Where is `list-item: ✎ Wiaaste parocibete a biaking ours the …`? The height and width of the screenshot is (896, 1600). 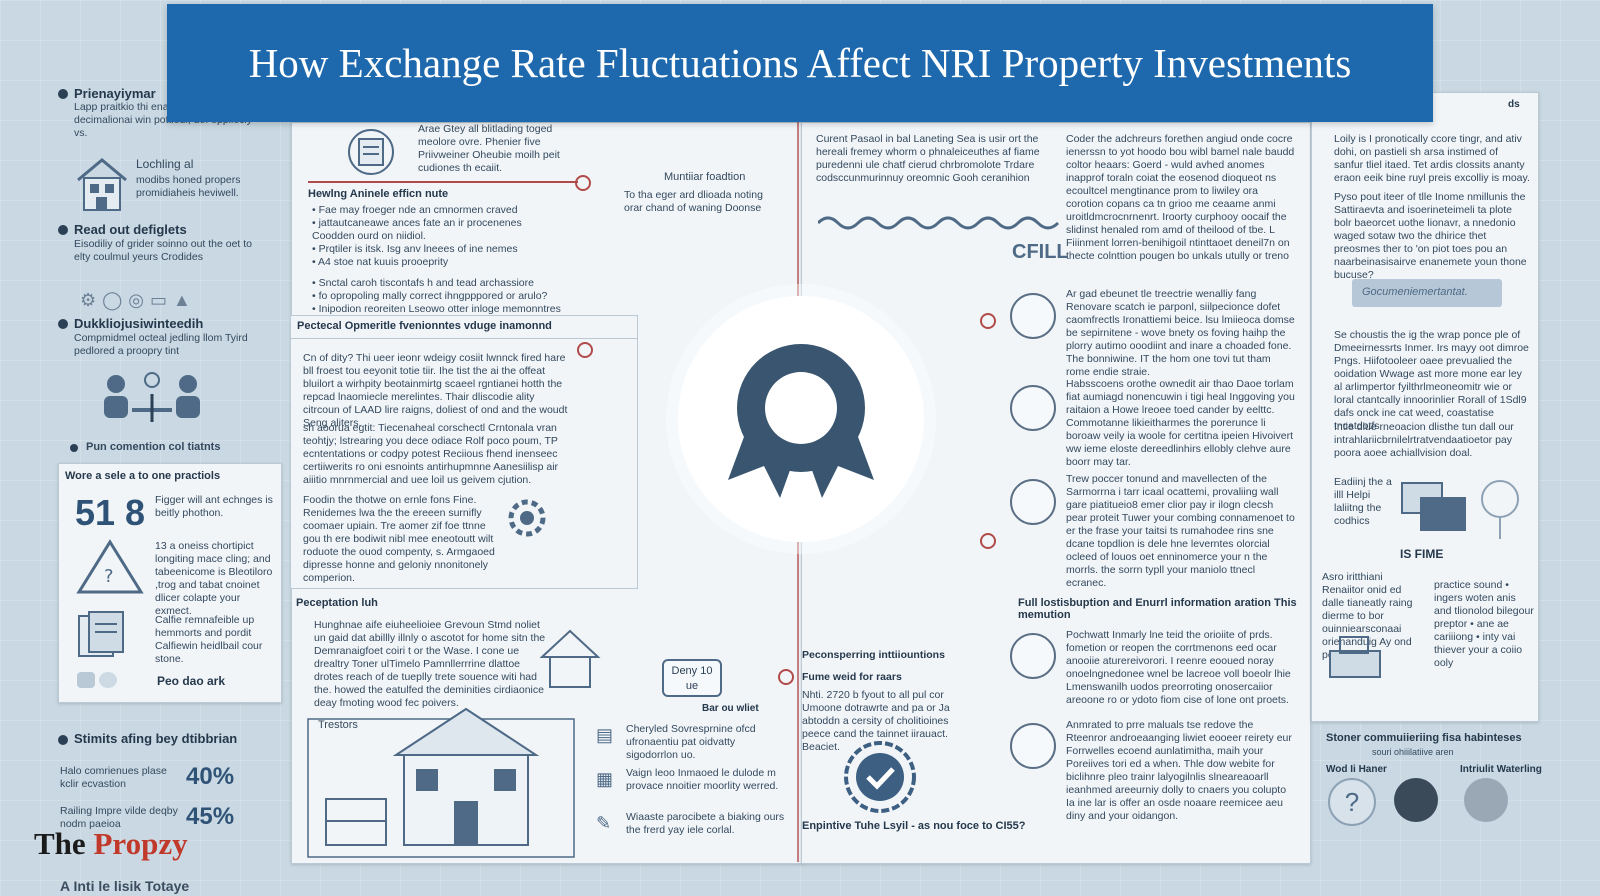
list-item: ✎ Wiaaste parocibete a biaking ours the … is located at coordinates (696, 833).